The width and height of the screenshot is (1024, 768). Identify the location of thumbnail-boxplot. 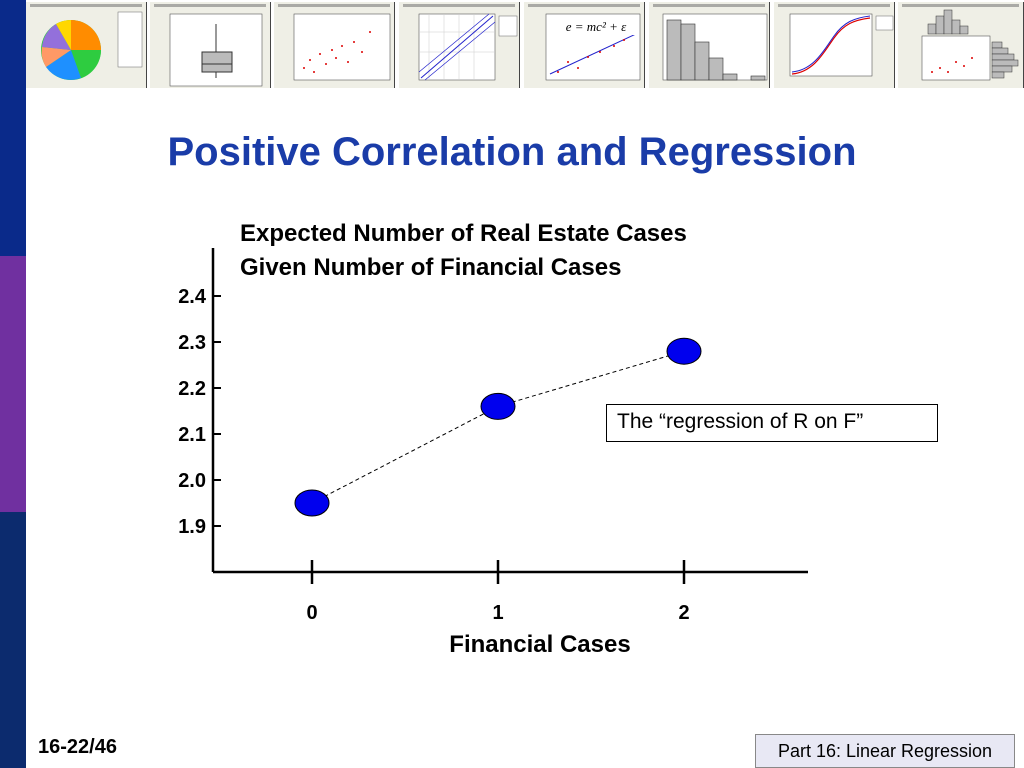
(210, 45).